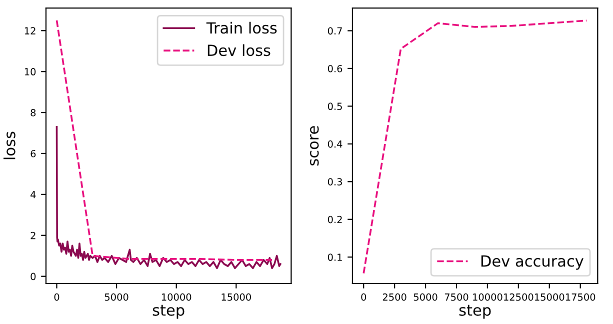 This screenshot has height=324, width=613. Describe the element at coordinates (335, 68) in the screenshot. I see `y-tick-label: 0.6` at that location.